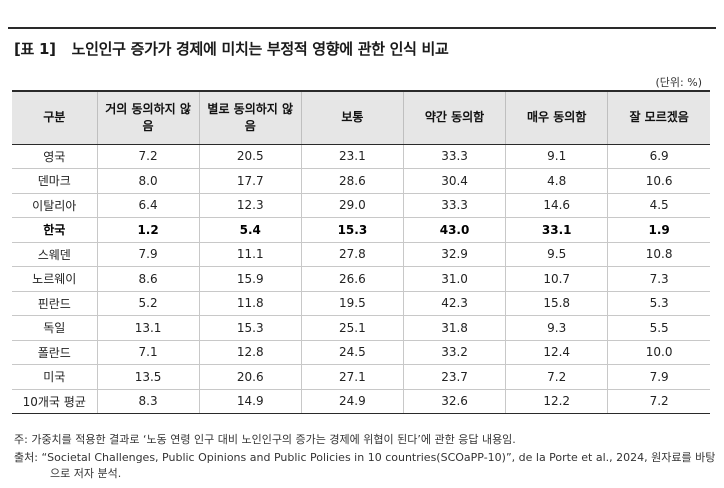 This screenshot has height=488, width=724. I want to click on table-cell: 17.7, so click(250, 180).